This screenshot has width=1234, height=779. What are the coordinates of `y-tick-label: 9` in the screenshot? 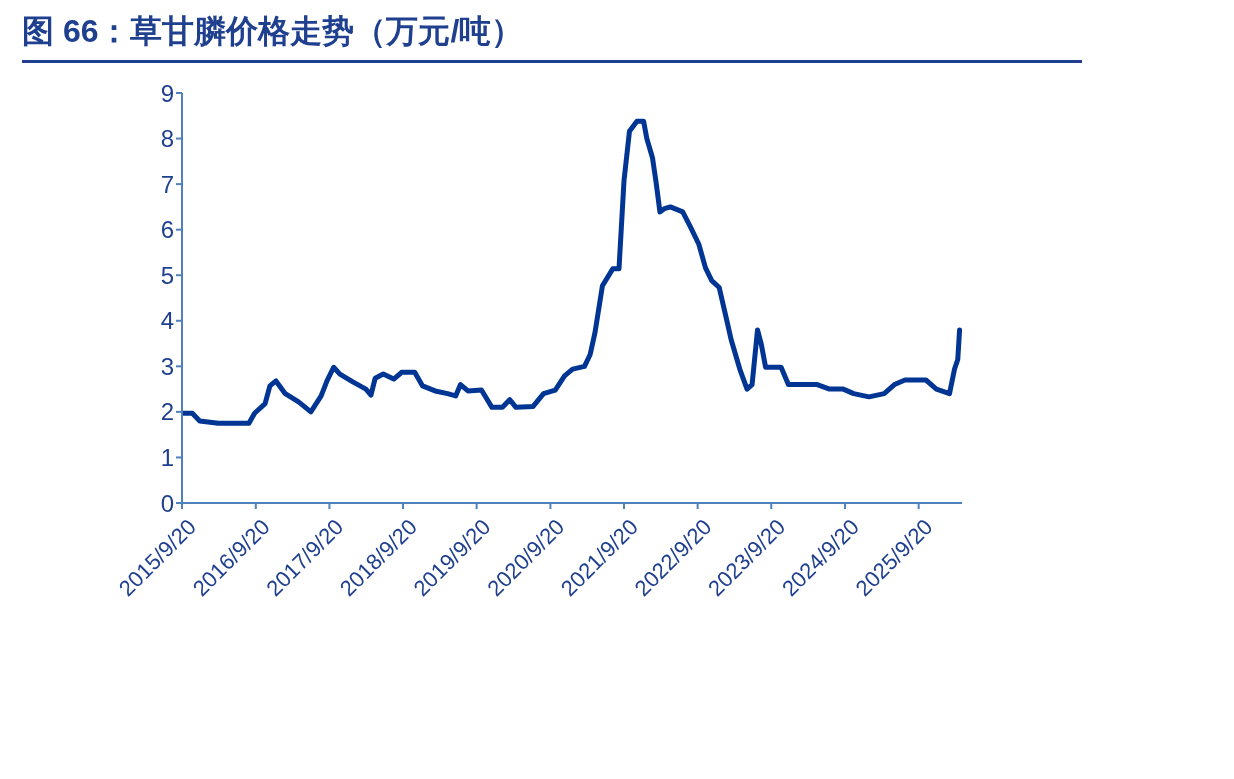 It's located at (167, 93).